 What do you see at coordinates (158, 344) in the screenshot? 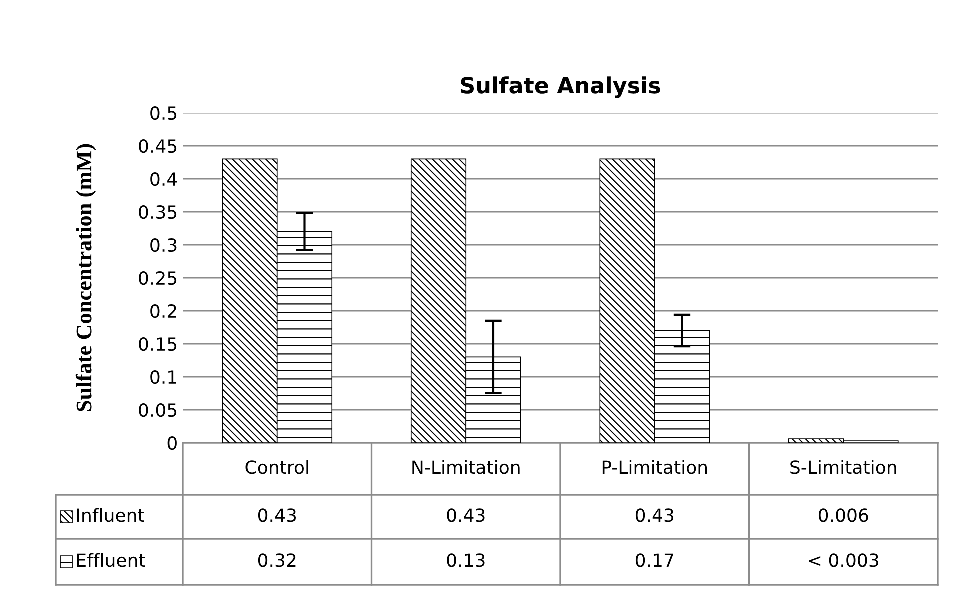
I see `y-tick-label: 0.15` at bounding box center [158, 344].